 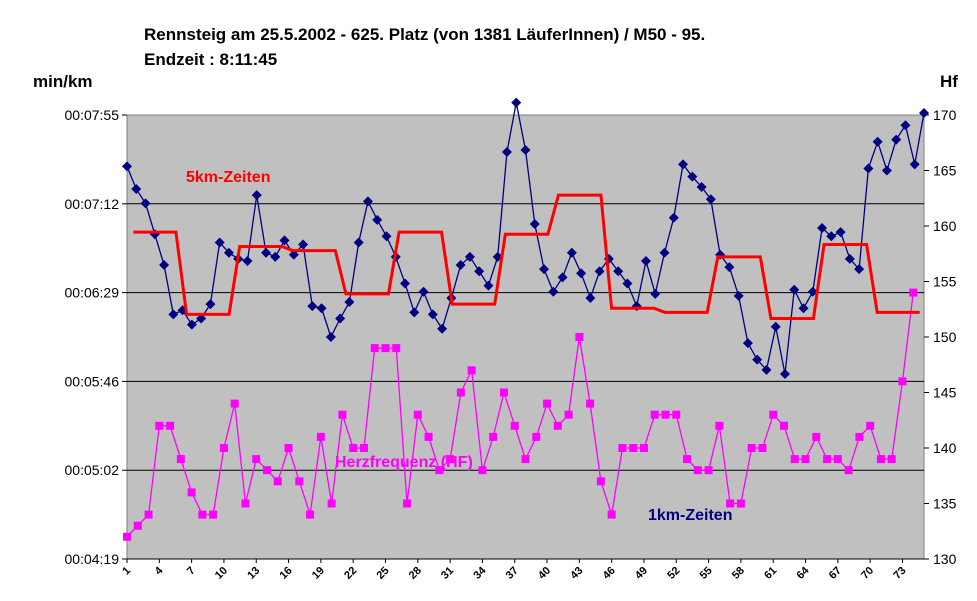 What do you see at coordinates (641, 573) in the screenshot?
I see `x-tick-label: 49` at bounding box center [641, 573].